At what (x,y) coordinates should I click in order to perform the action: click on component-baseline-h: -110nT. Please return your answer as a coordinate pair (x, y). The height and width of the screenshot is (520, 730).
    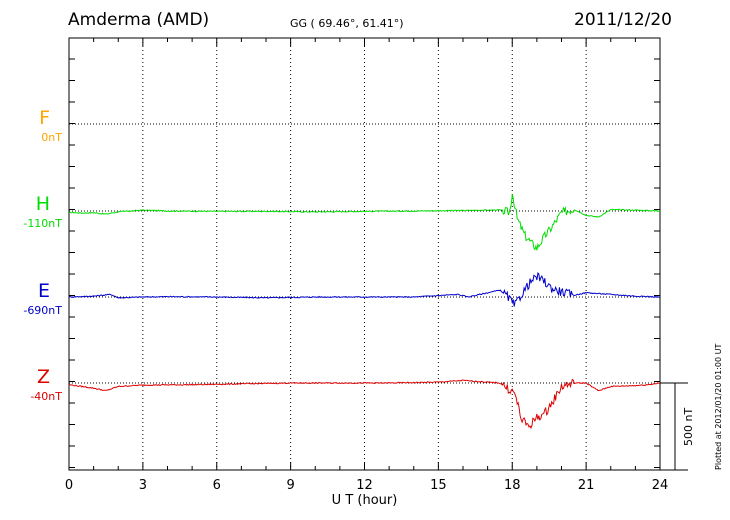
    Looking at the image, I should click on (42, 223).